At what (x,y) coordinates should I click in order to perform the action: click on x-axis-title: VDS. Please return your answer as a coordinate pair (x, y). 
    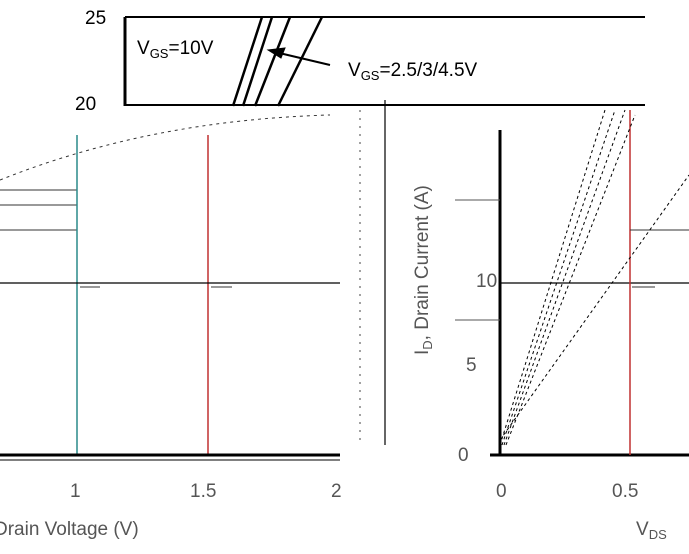
    Looking at the image, I should click on (651, 530).